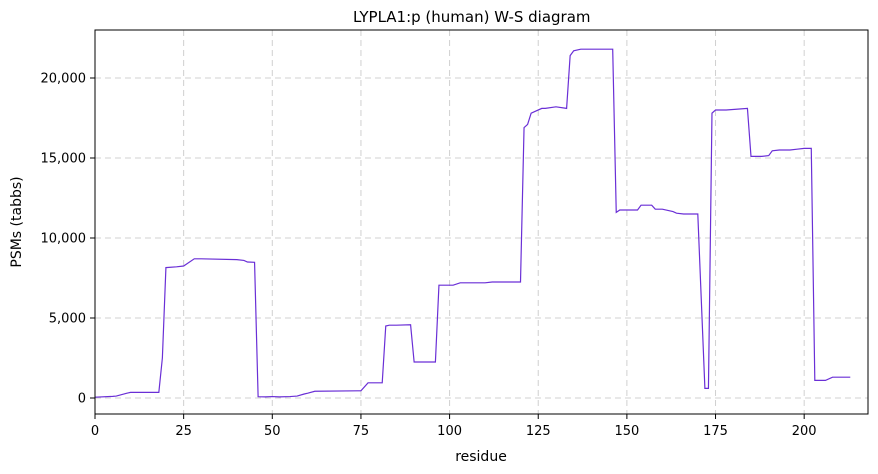 The image size is (878, 474). What do you see at coordinates (538, 431) in the screenshot?
I see `x-tick-label: 125` at bounding box center [538, 431].